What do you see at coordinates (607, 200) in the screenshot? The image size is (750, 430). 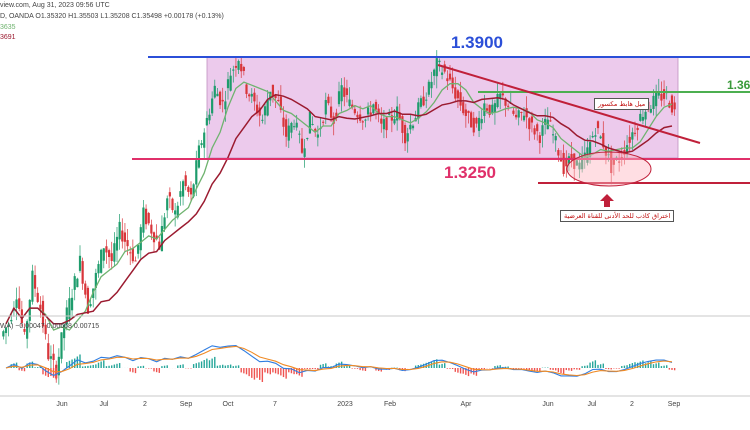 I see `up-arrow-icon` at bounding box center [607, 200].